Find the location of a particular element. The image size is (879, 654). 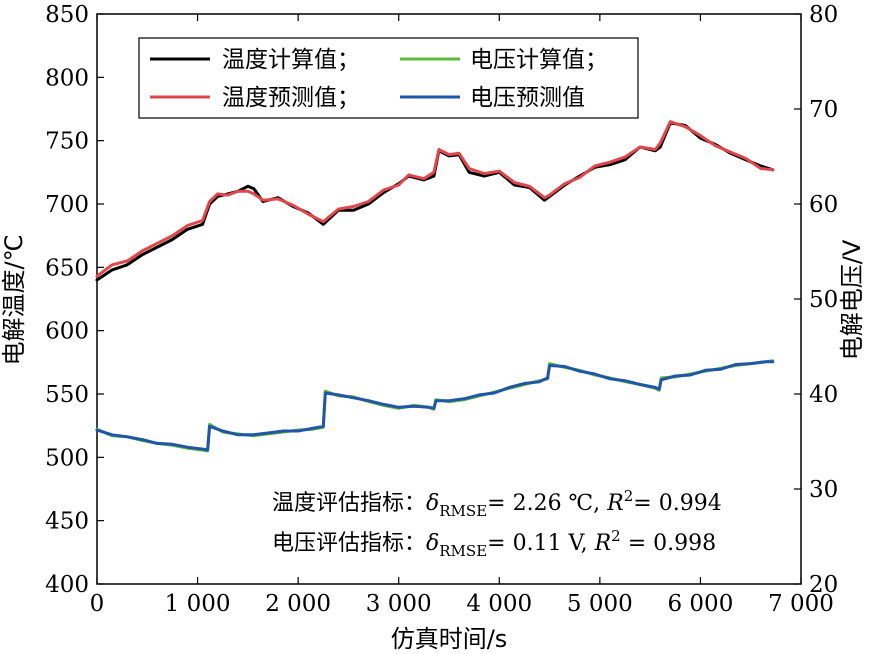

annotation-temperature-r-value: = 0.994 is located at coordinates (677, 503).